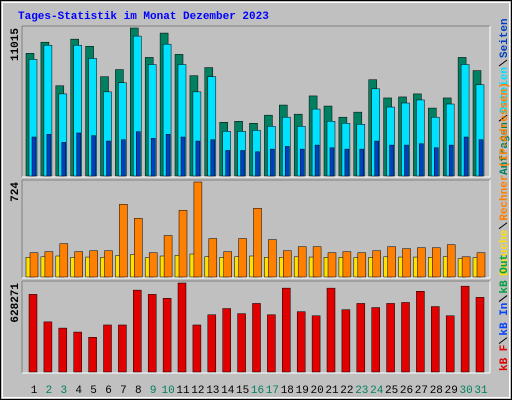 The image size is (512, 400). I want to click on legend-entry: Rechner (IP-Adressen), so click(505, 151).